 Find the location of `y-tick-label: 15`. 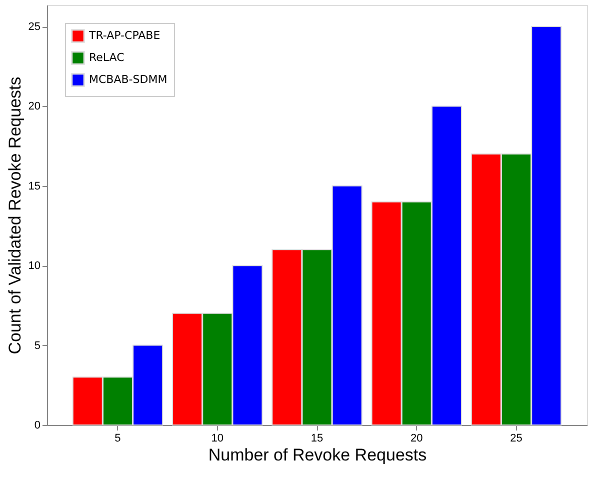

y-tick-label: 15 is located at coordinates (34, 186).